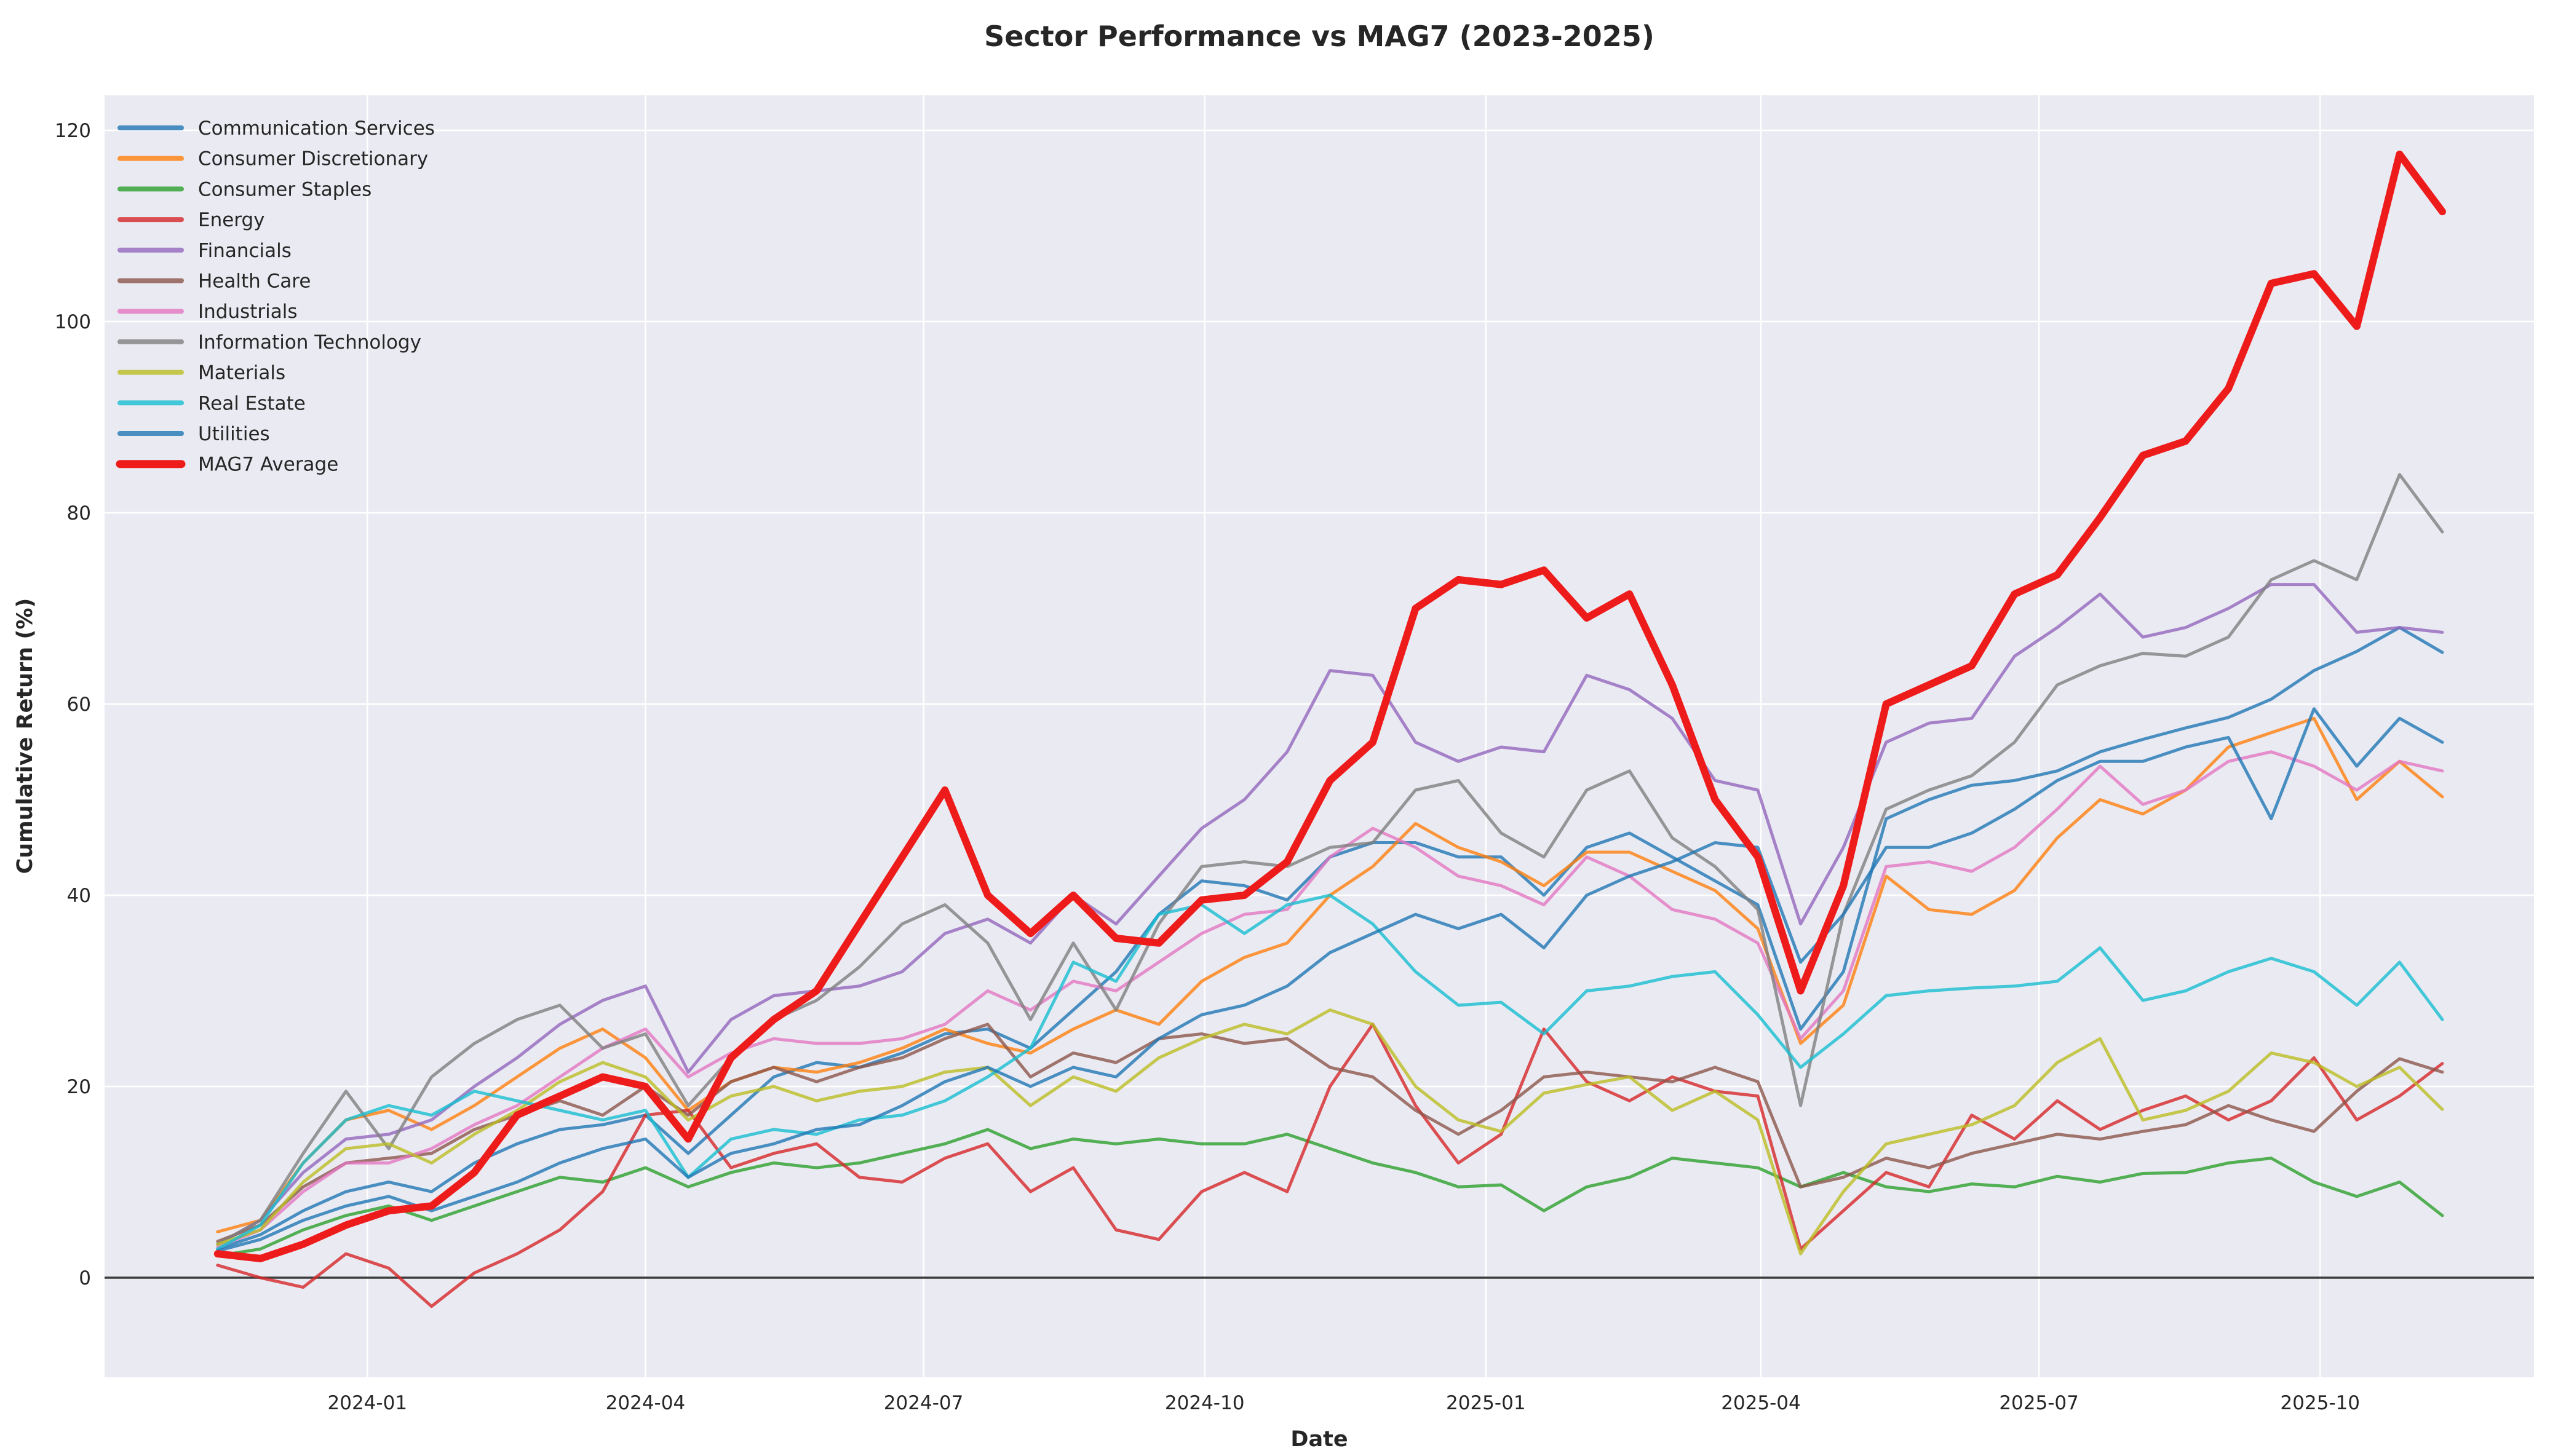 This screenshot has height=1456, width=2566. Describe the element at coordinates (248, 312) in the screenshot. I see `legend-label-industrials: Industrials` at that location.